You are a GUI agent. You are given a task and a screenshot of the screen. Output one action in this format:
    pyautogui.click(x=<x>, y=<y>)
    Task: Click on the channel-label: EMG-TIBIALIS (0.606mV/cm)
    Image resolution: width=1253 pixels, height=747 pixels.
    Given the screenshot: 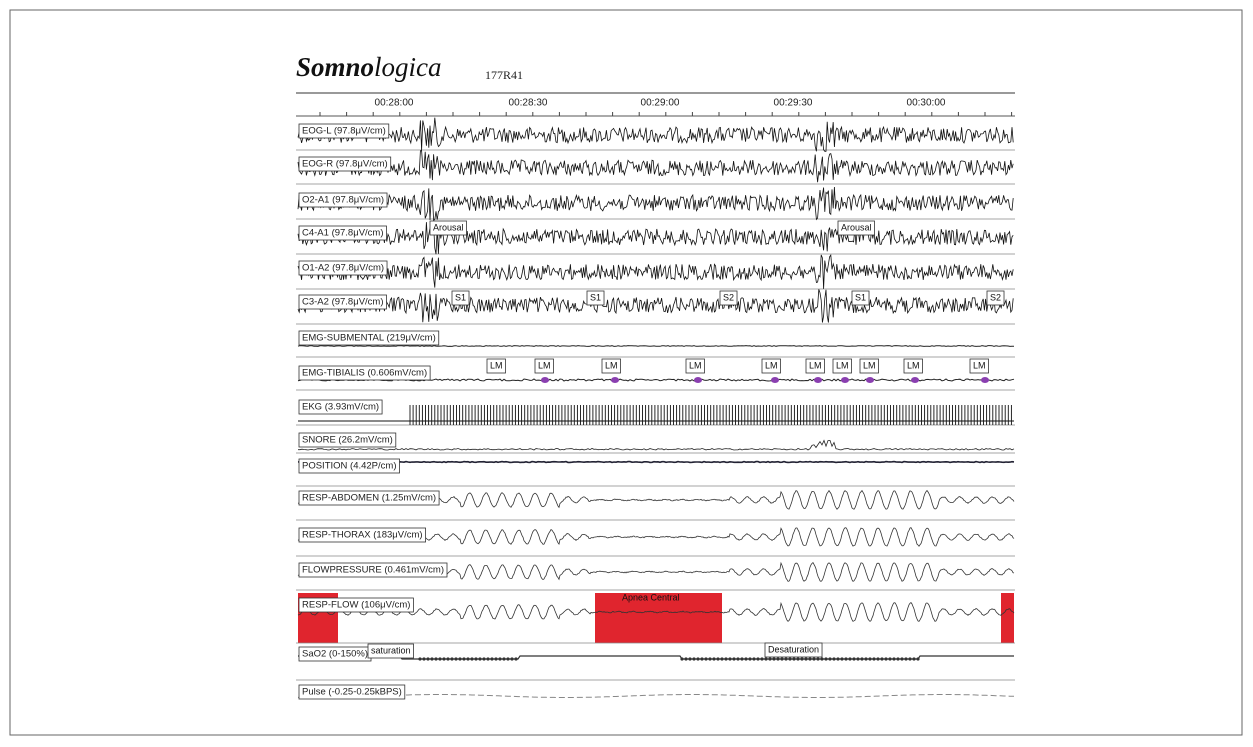 What is the action you would take?
    pyautogui.click(x=364, y=373)
    